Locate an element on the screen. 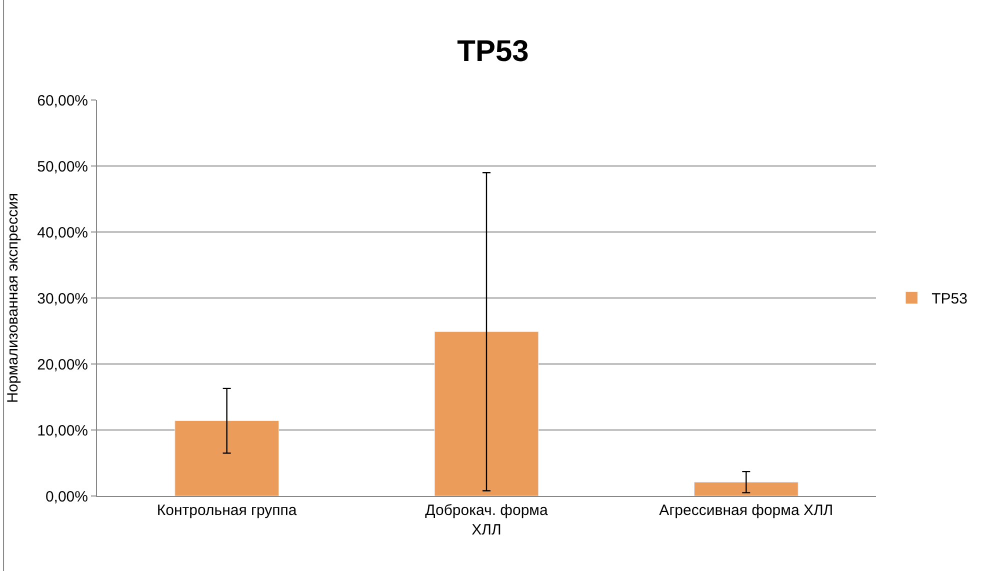 The height and width of the screenshot is (571, 986). y-tick-label: 50,00% is located at coordinates (62, 167).